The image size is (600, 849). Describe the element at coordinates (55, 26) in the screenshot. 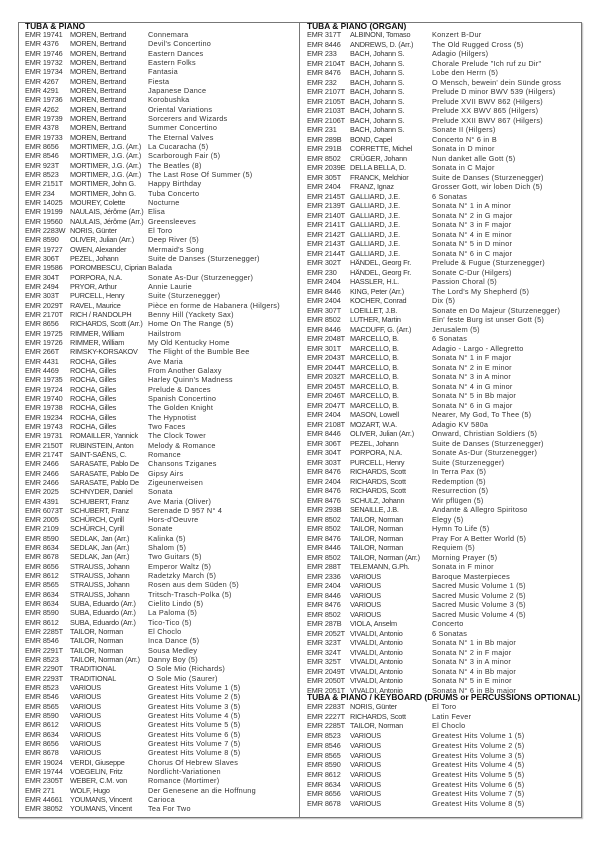

I see `section-heading: TUBA & PIANO` at that location.